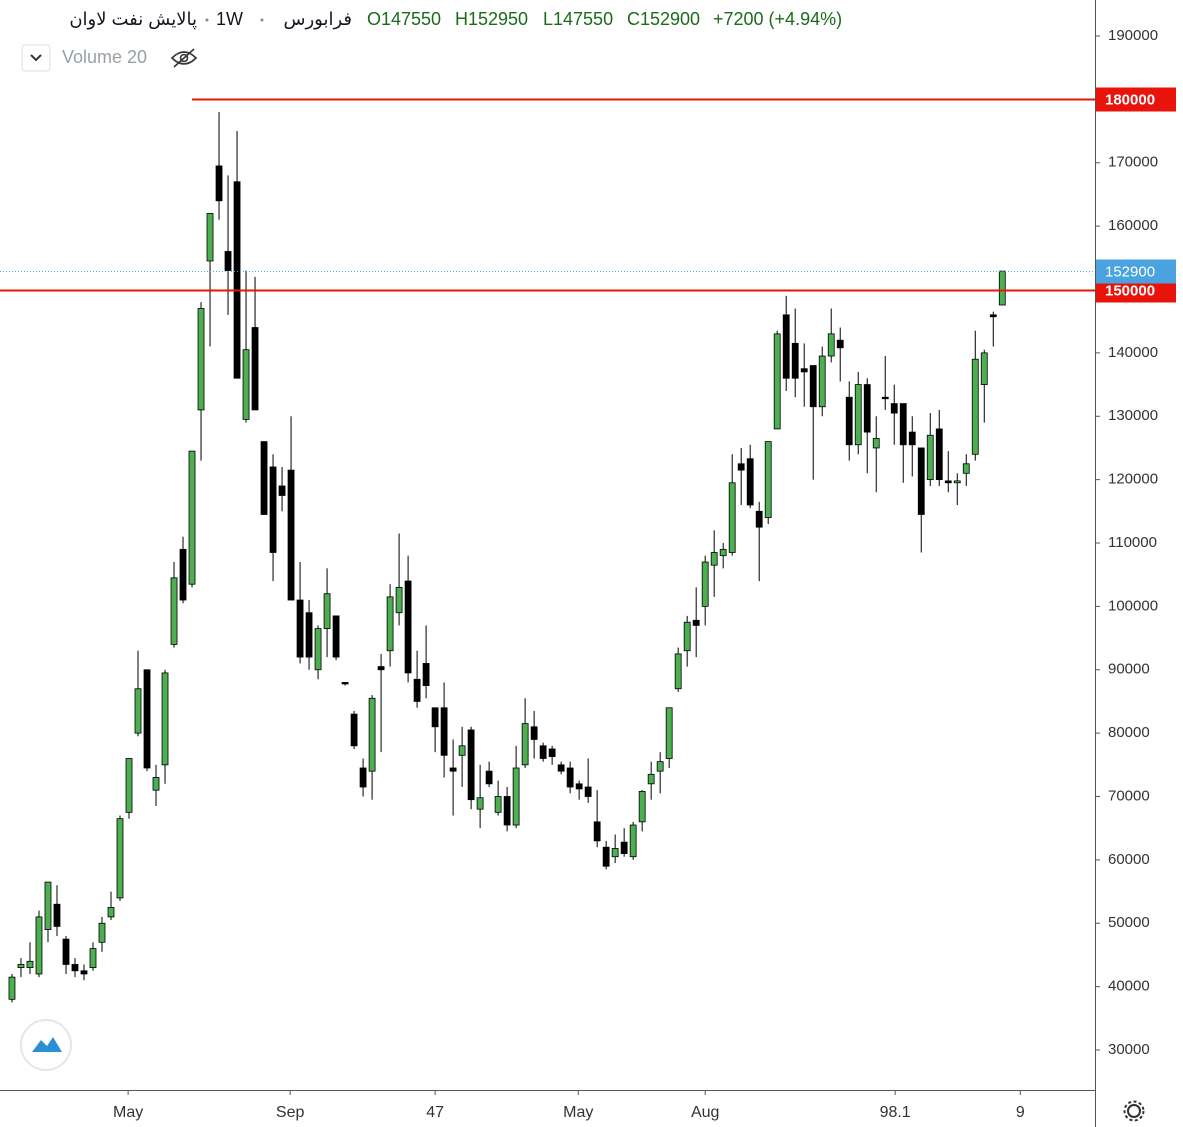 This screenshot has height=1127, width=1183. I want to click on x-tick-label: Sep, so click(290, 1112).